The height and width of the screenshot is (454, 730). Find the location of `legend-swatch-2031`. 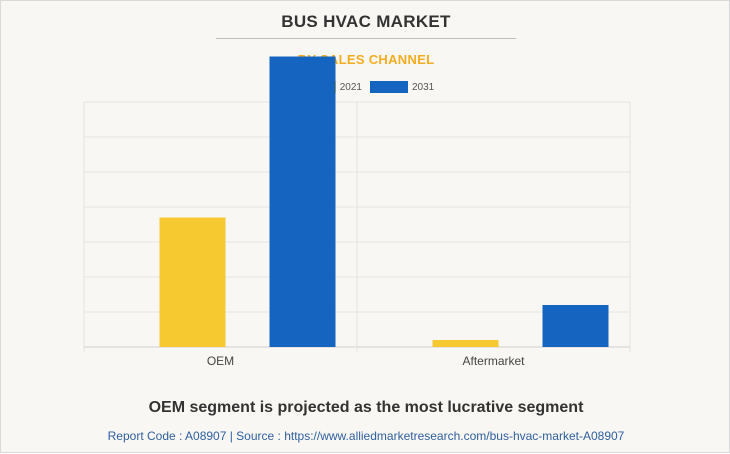

legend-swatch-2031 is located at coordinates (389, 87).